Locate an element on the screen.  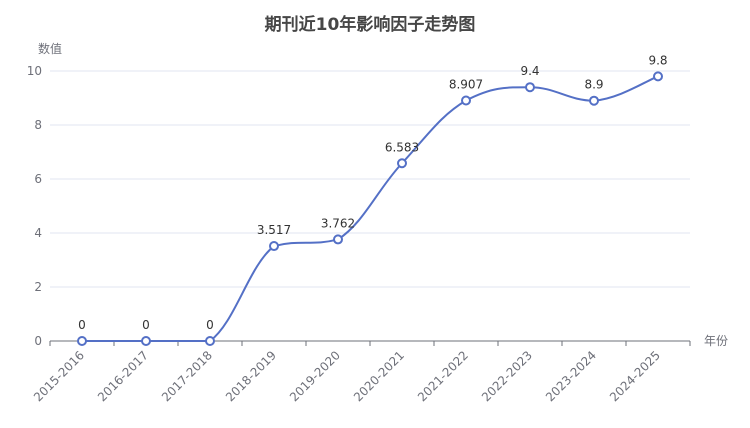
y-tick-label: 4 is located at coordinates (38, 233).